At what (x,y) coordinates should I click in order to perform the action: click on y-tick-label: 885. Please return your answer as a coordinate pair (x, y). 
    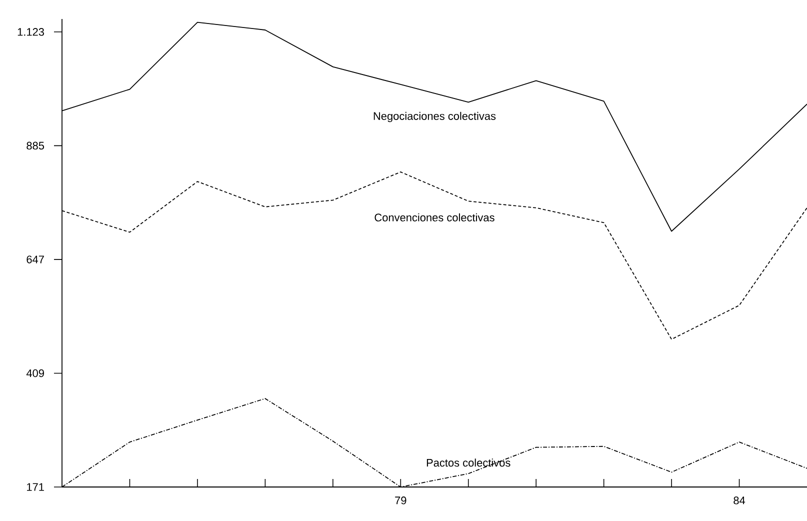
    Looking at the image, I should click on (35, 146).